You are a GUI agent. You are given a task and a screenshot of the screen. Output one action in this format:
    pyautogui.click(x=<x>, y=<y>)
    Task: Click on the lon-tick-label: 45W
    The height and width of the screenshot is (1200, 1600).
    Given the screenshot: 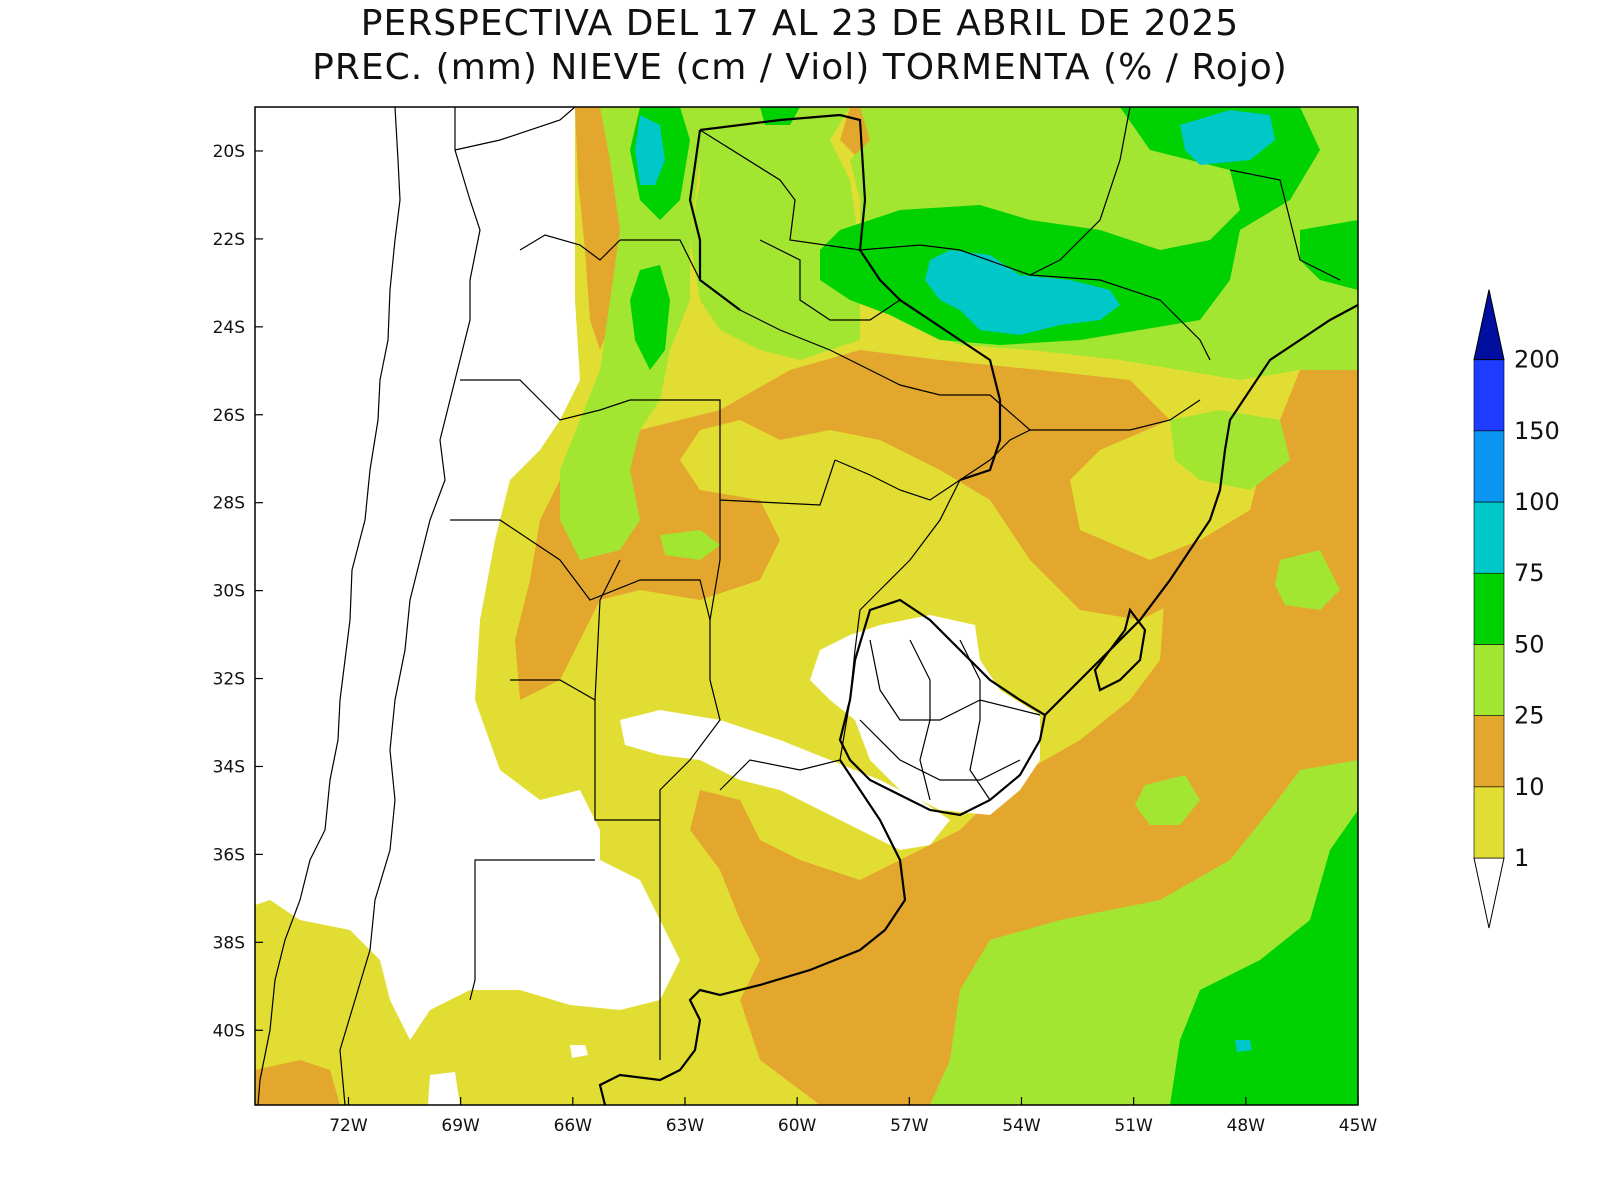 What is the action you would take?
    pyautogui.click(x=1358, y=1126)
    